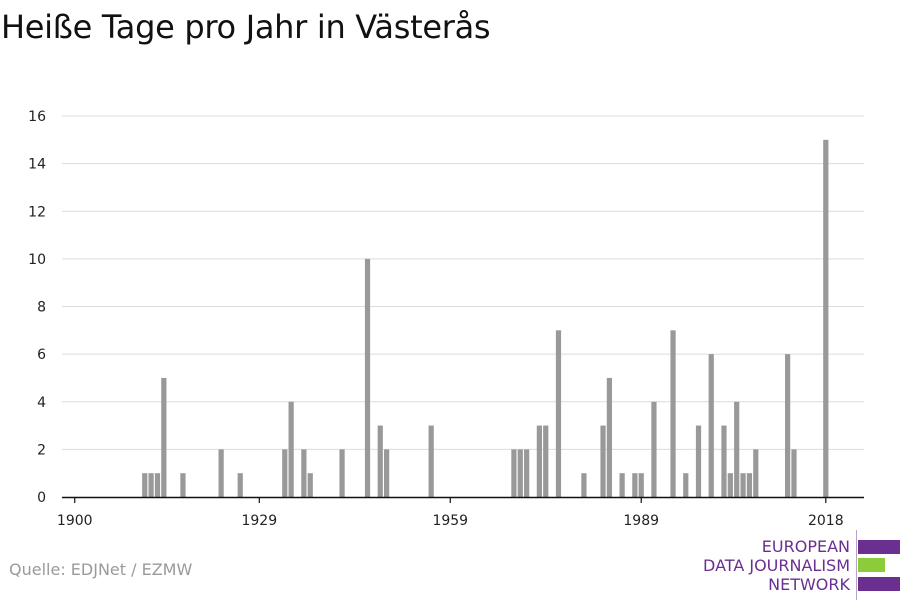 The height and width of the screenshot is (600, 900). What do you see at coordinates (41, 355) in the screenshot?
I see `y-tick-label: 6` at bounding box center [41, 355].